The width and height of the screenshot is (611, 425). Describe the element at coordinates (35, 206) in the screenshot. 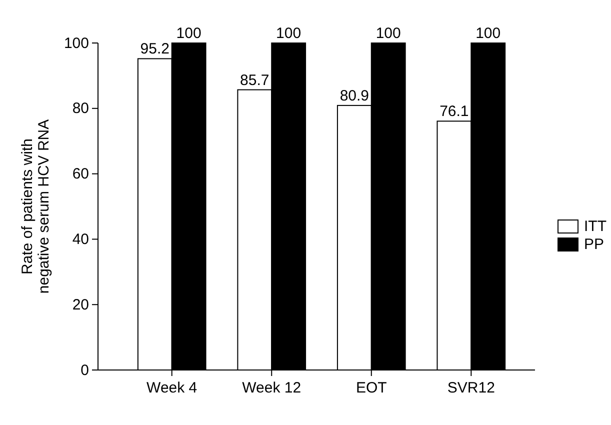

I see `y-axis-title: Rate of patients with negative serum HCV RNA` at that location.